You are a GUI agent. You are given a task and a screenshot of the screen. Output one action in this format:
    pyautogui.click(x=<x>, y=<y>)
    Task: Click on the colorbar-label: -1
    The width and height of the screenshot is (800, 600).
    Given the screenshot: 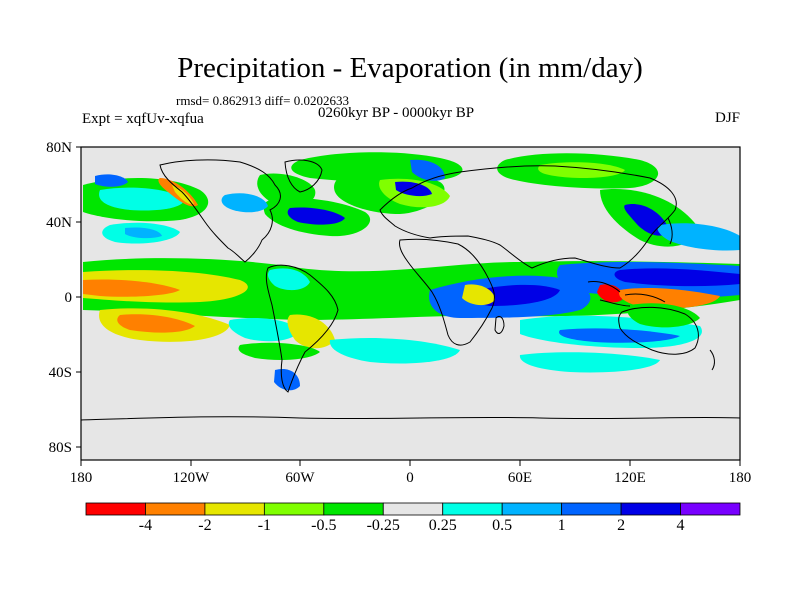 What is the action you would take?
    pyautogui.click(x=264, y=525)
    